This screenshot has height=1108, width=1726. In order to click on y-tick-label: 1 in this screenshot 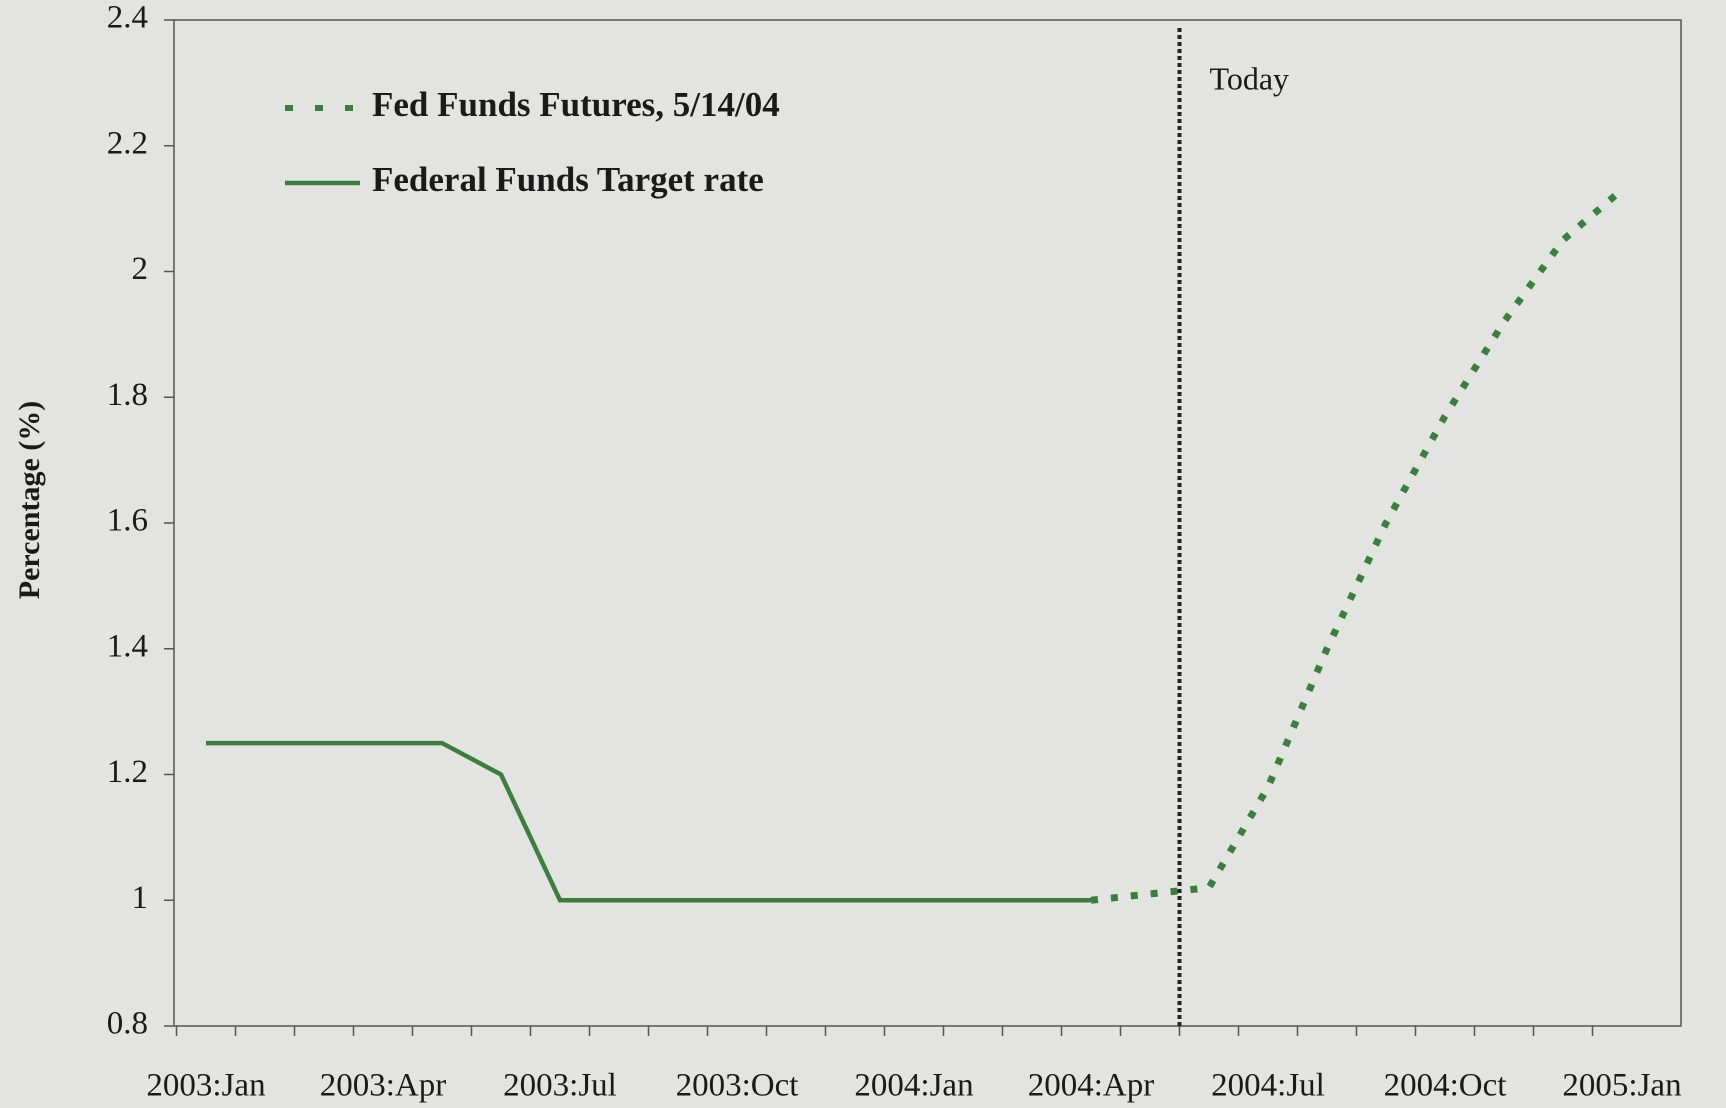, I will do `click(140, 898)`.